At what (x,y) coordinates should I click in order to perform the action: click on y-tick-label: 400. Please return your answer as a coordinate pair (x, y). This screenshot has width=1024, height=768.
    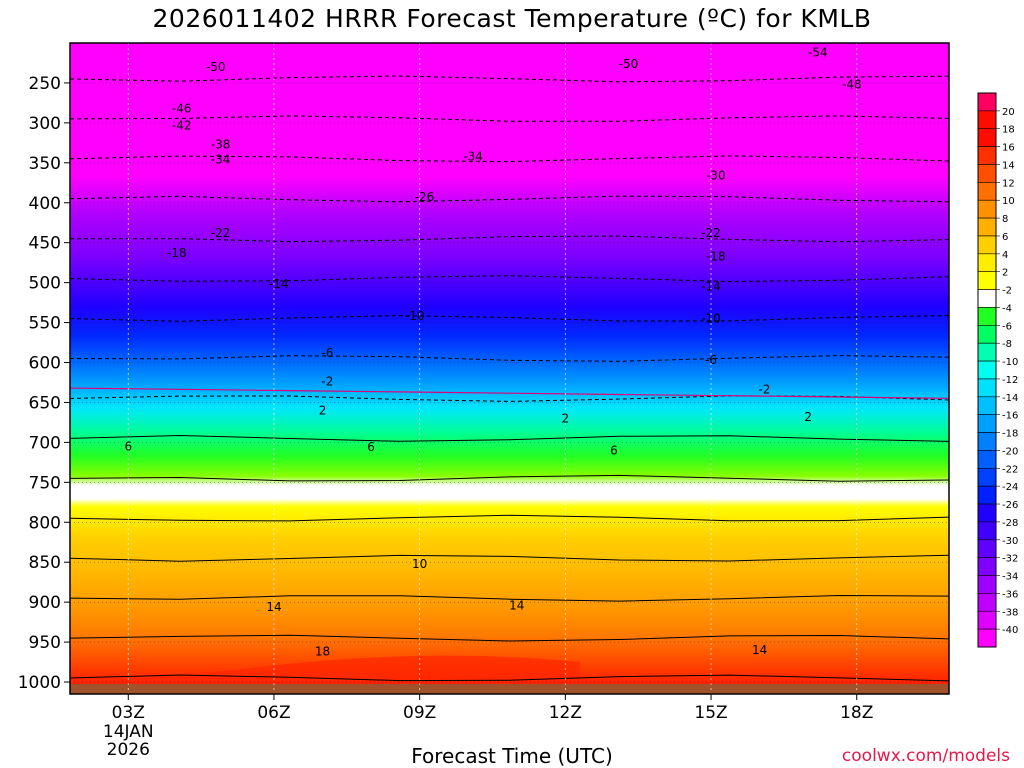
    Looking at the image, I should click on (45, 204).